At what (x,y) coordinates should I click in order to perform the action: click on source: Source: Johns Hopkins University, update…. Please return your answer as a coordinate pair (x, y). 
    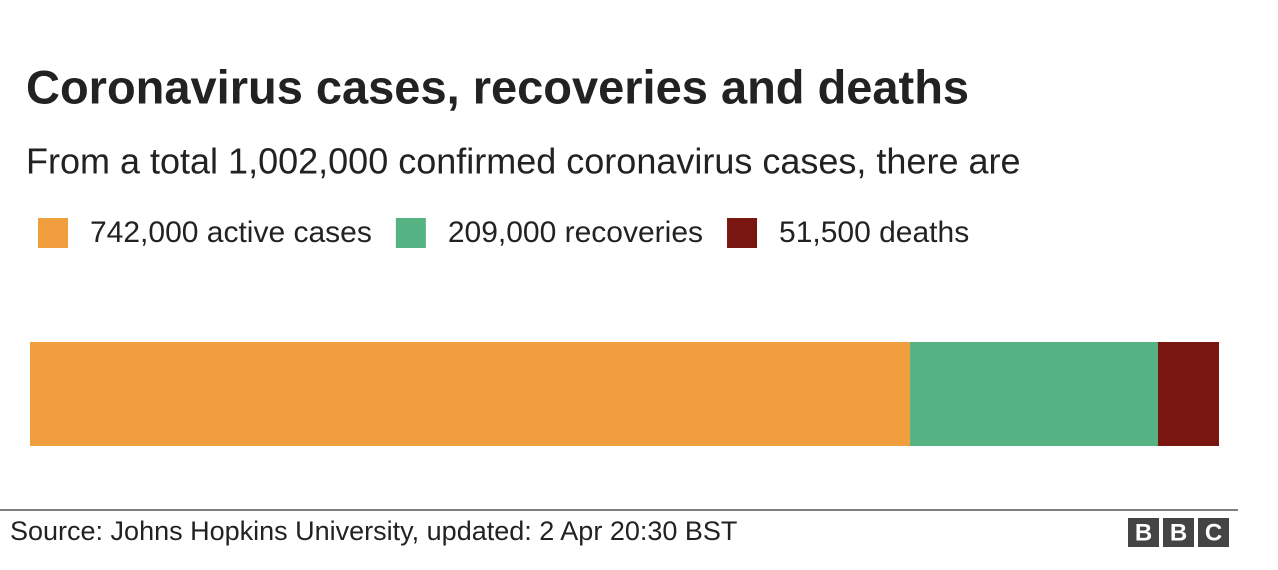
    Looking at the image, I should click on (373, 531).